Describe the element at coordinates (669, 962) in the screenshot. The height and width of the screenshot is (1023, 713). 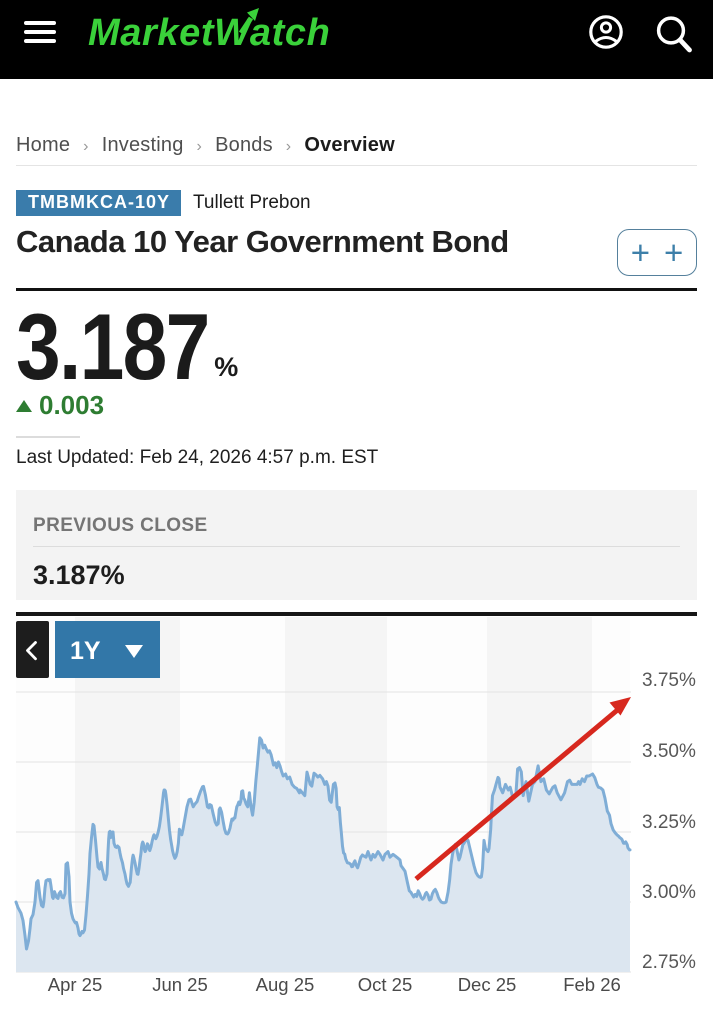
I see `svg-text: 2.75%` at that location.